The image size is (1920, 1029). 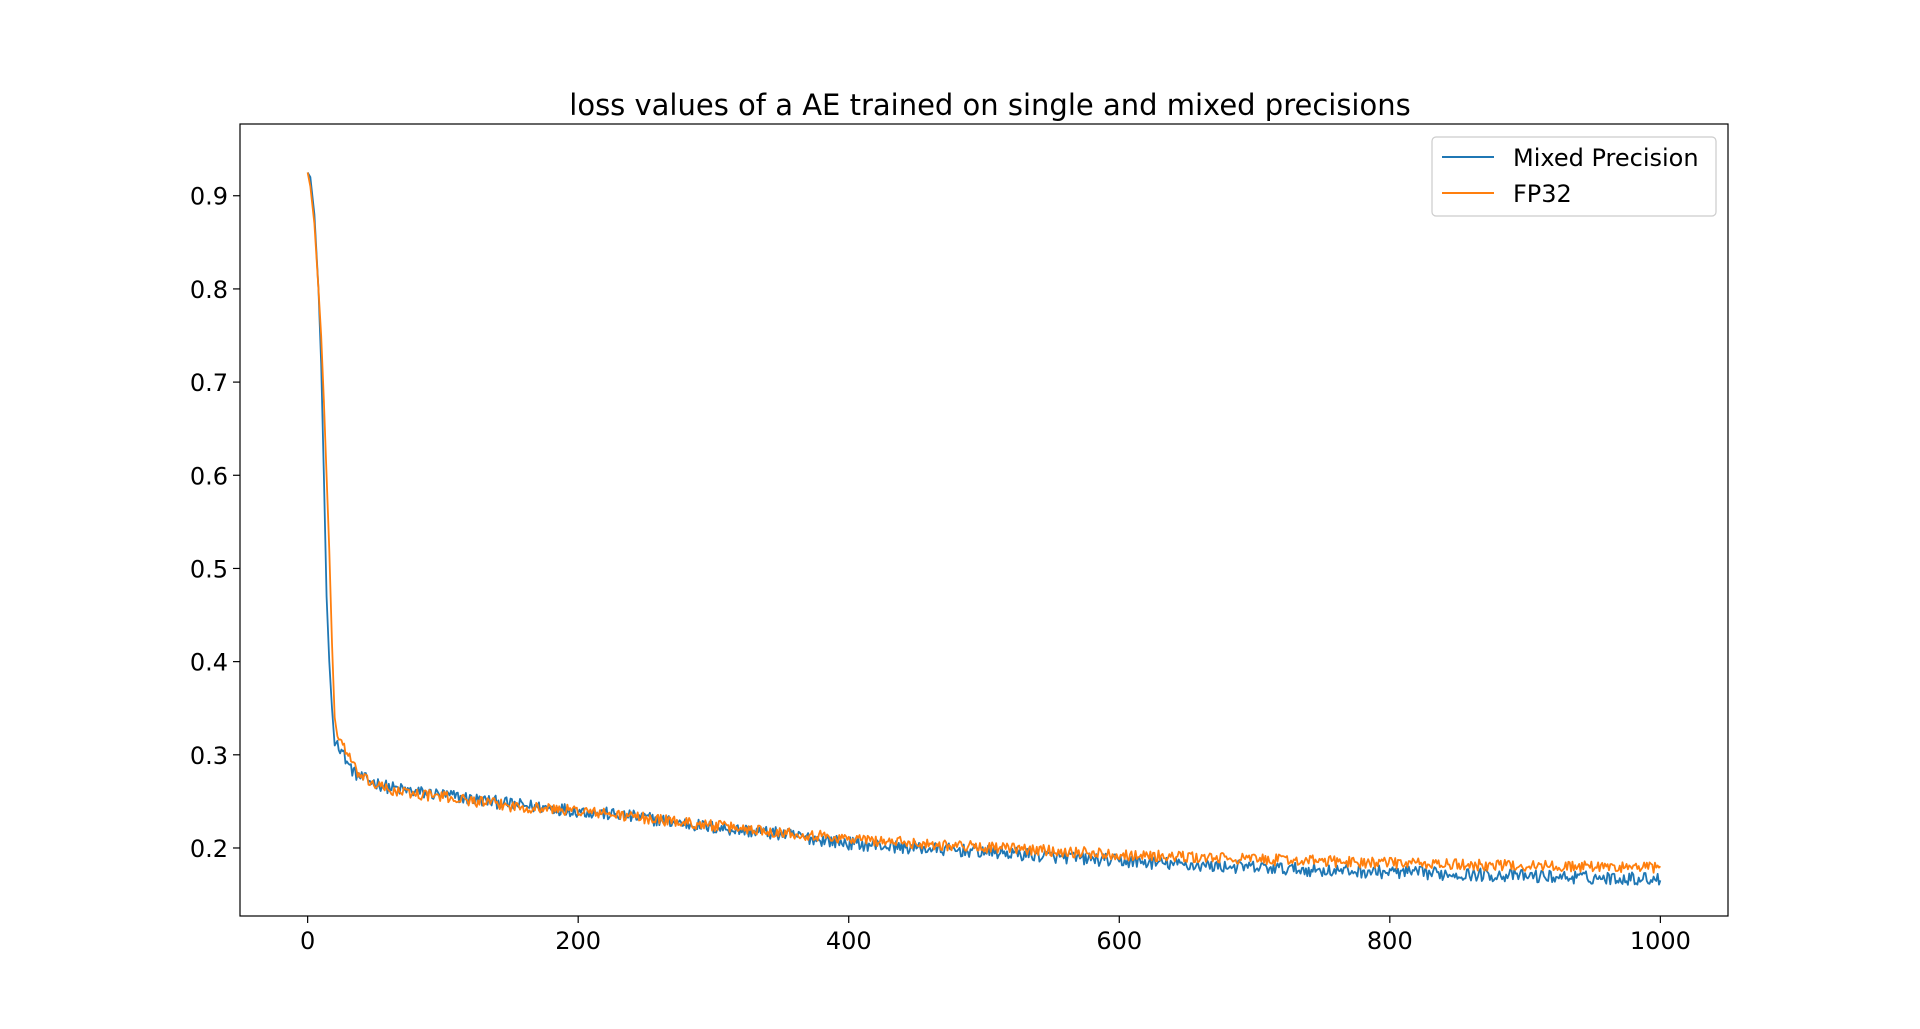 What do you see at coordinates (209, 663) in the screenshot?
I see `y-tick-label: 0.4` at bounding box center [209, 663].